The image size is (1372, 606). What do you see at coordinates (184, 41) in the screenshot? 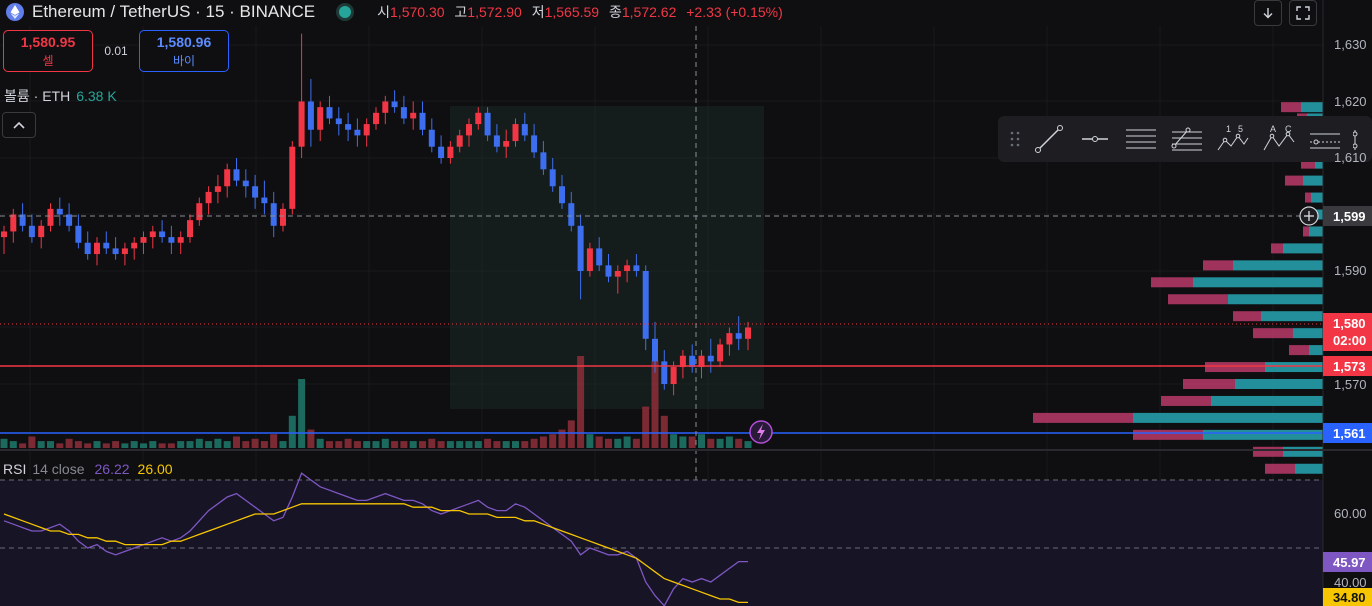
I see `buy-price: 1,580.96` at bounding box center [184, 41].